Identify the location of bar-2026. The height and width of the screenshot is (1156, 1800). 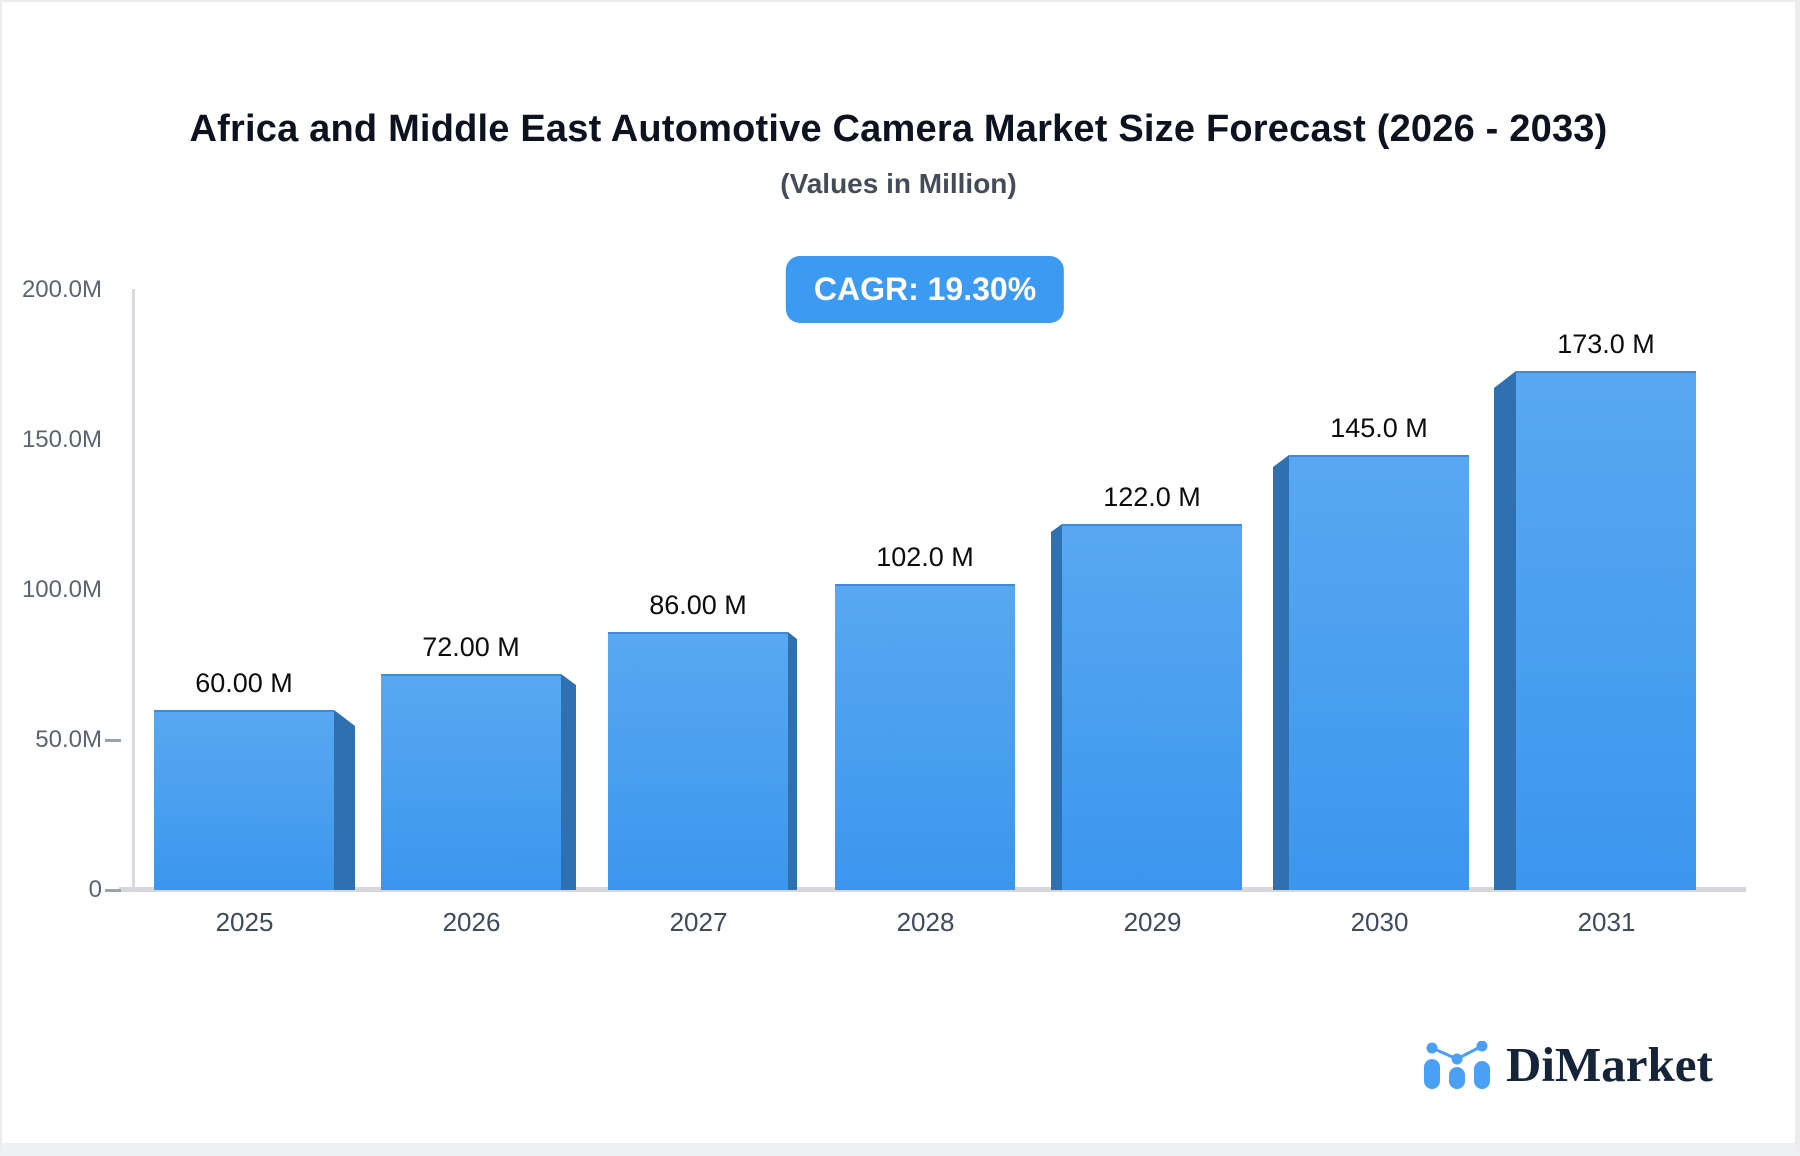
(471, 782).